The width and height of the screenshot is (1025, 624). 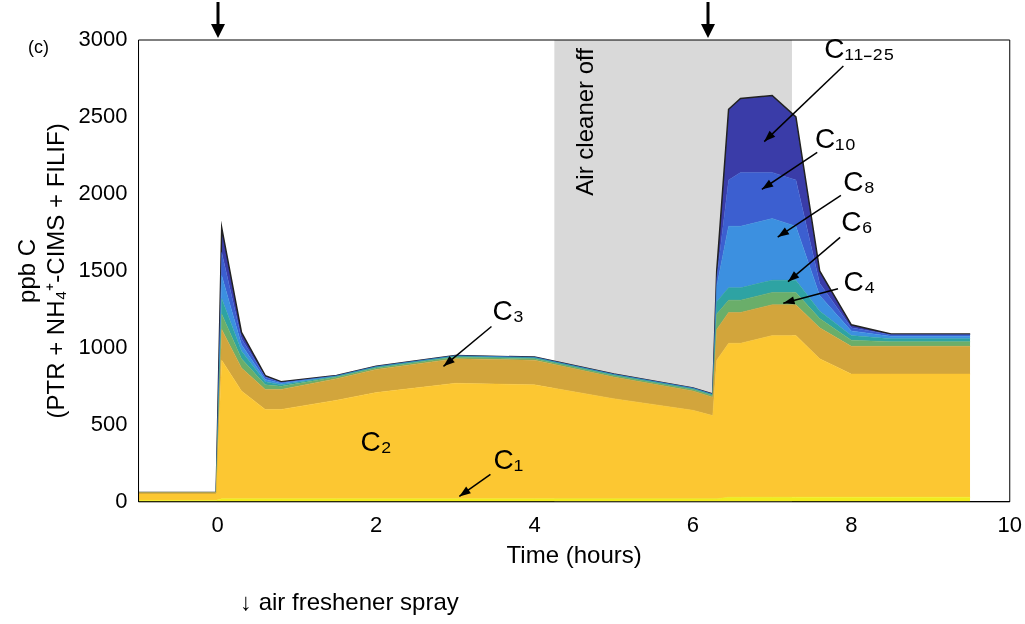 I want to click on text: C₁₁₋₂₅, so click(x=859, y=49).